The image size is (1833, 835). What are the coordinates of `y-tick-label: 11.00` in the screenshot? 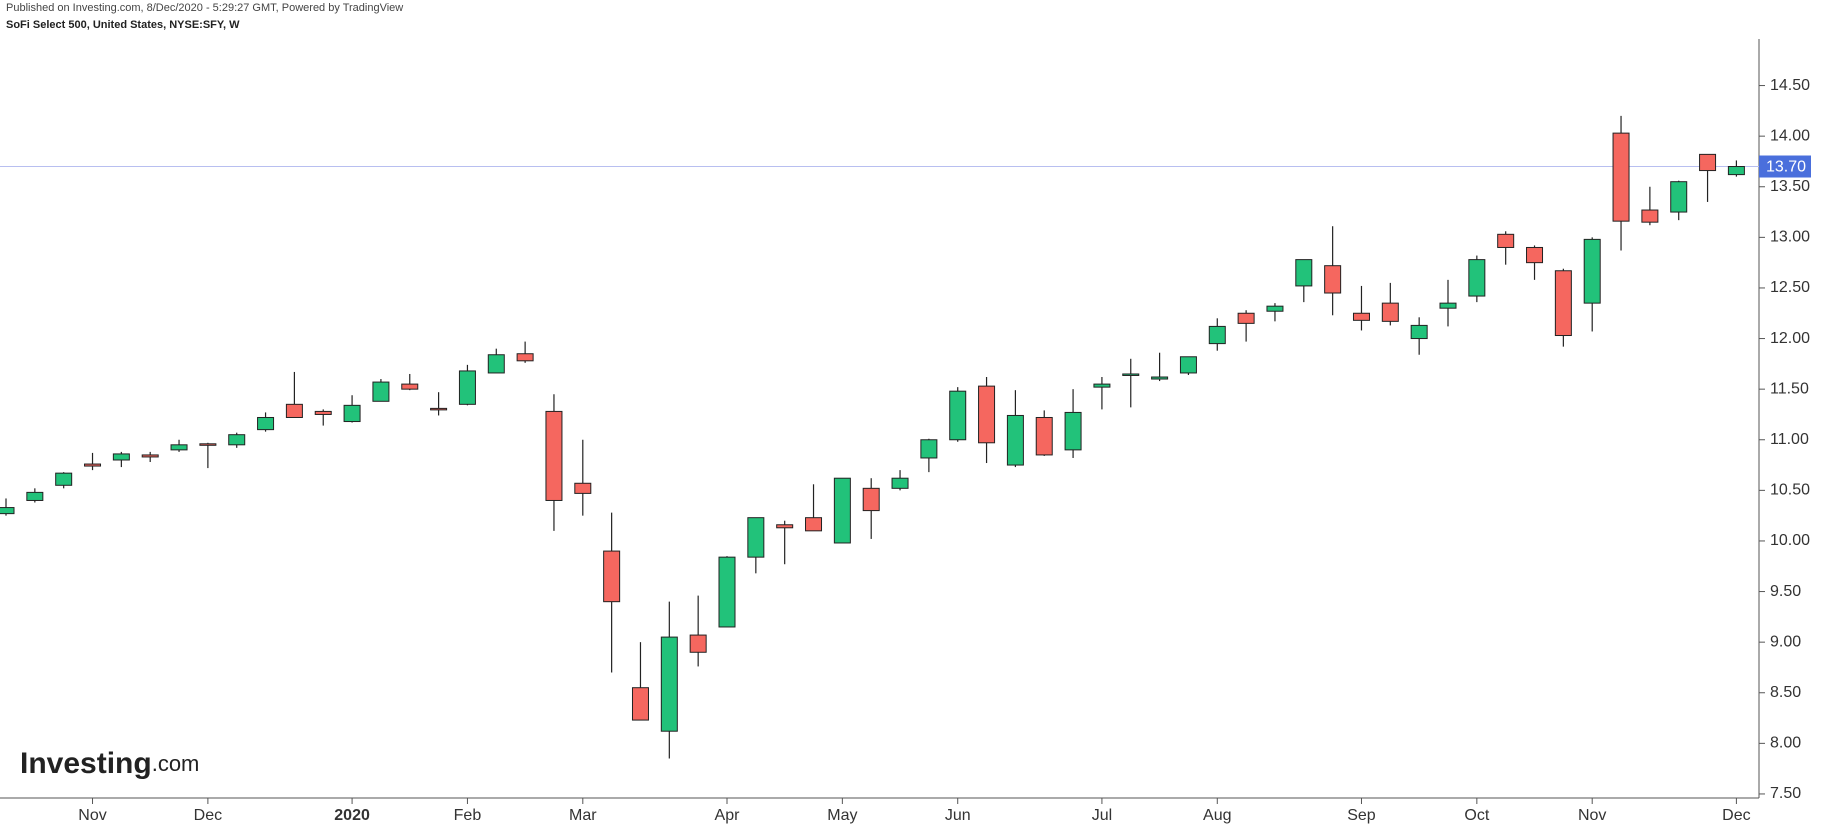 It's located at (1789, 439).